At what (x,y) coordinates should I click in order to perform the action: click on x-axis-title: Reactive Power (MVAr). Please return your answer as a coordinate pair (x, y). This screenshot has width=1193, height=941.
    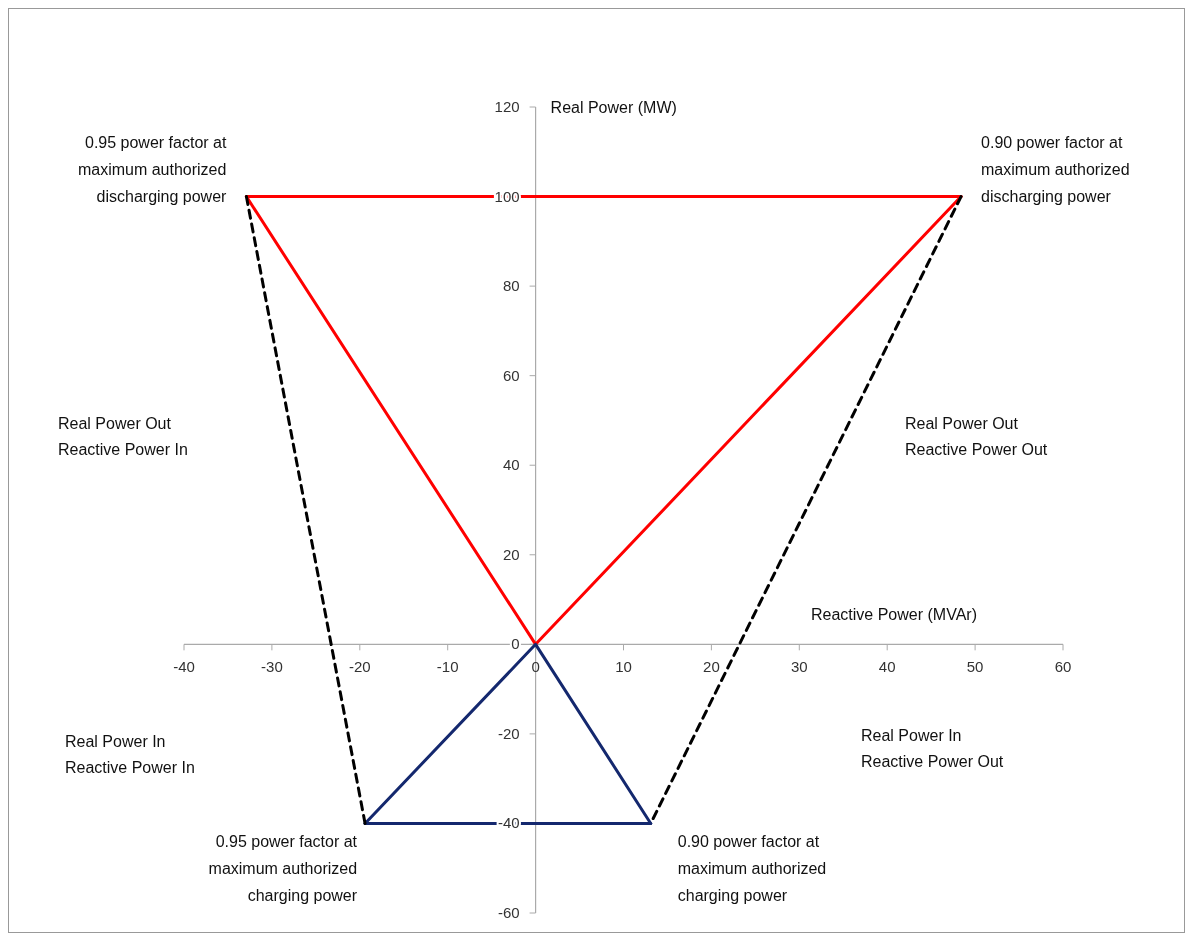
    Looking at the image, I should click on (894, 615).